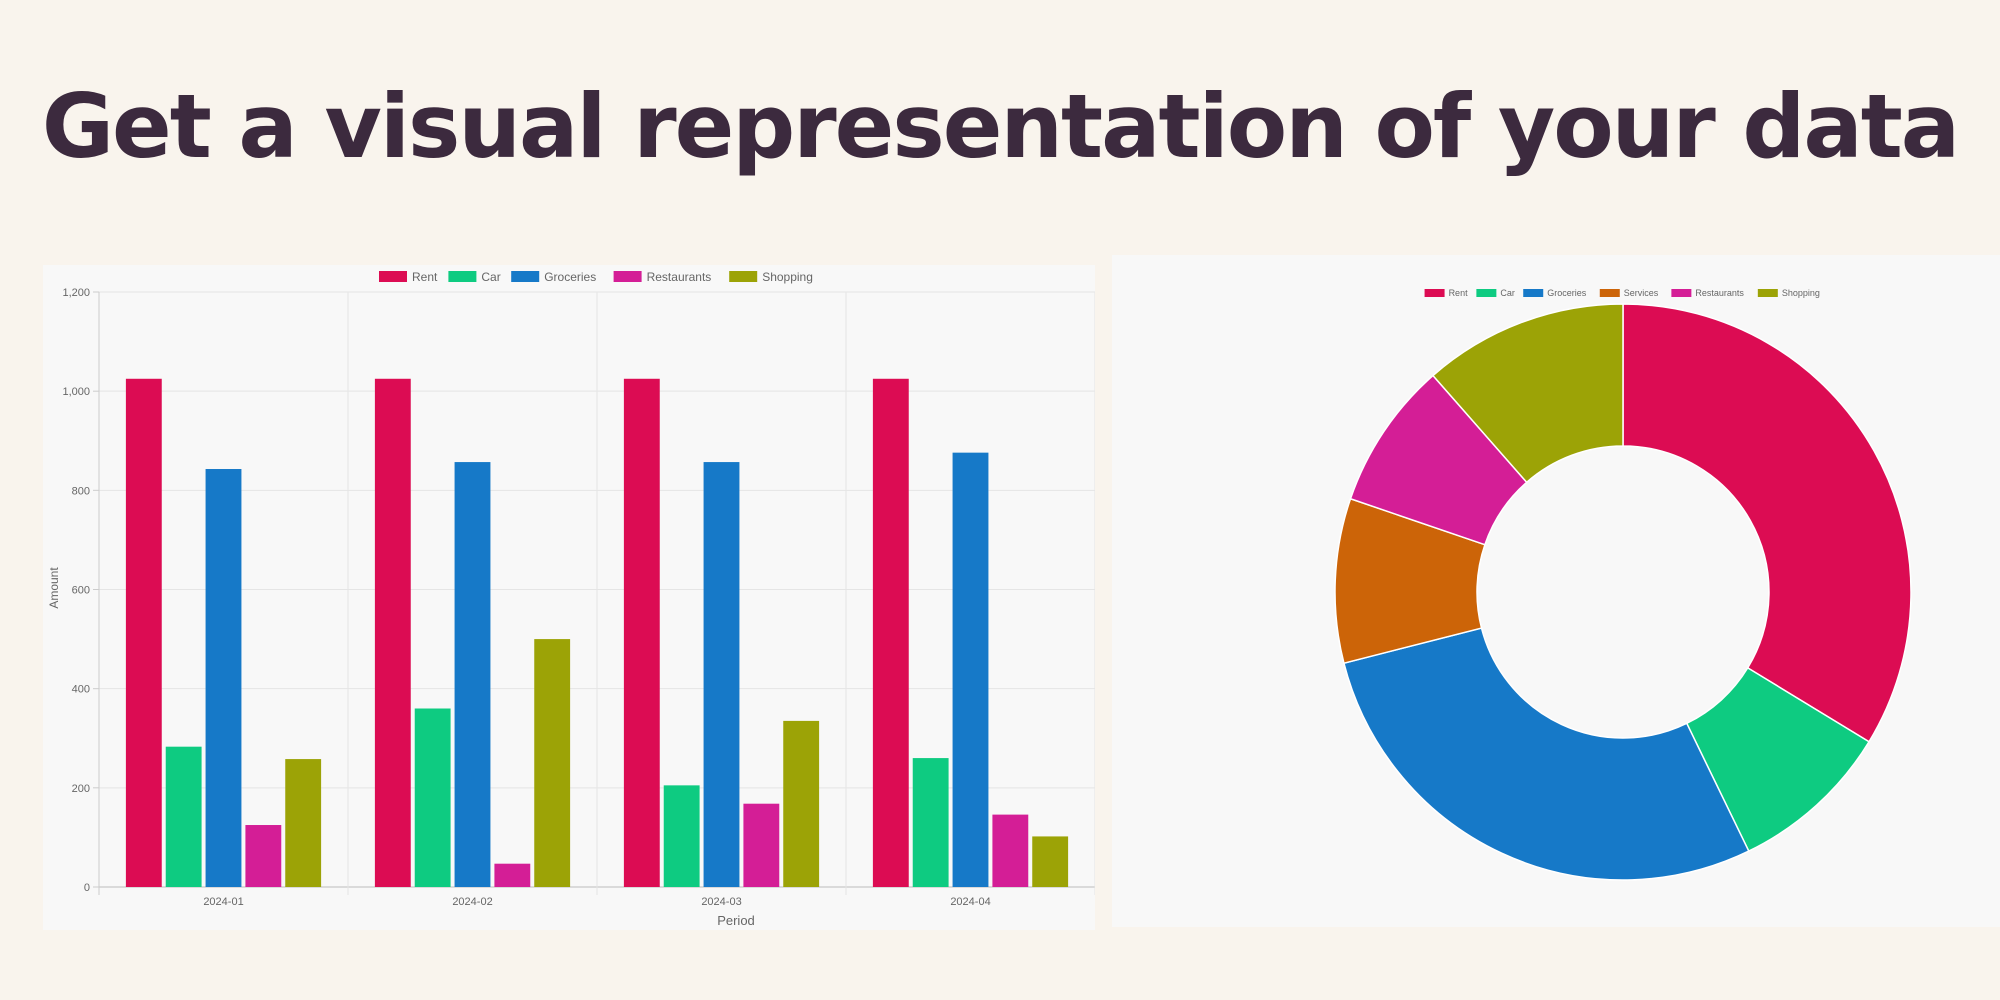 This screenshot has height=1000, width=2000. I want to click on x-tick-label: 2024-01, so click(223, 902).